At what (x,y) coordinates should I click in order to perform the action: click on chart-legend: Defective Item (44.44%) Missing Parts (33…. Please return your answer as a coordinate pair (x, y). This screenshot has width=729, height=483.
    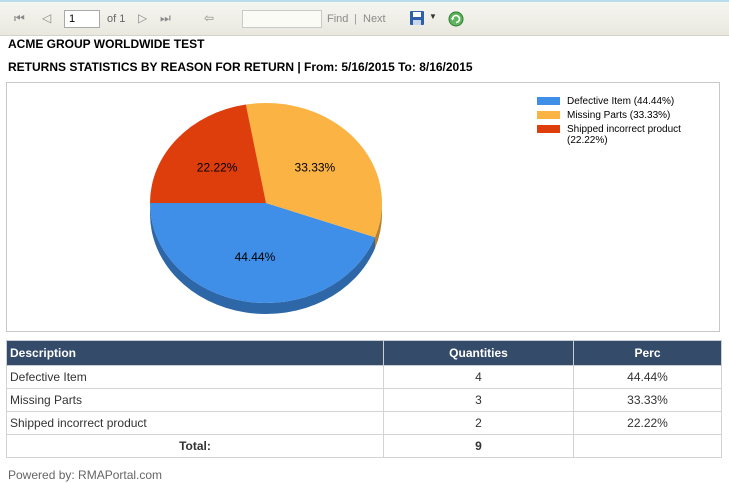
    Looking at the image, I should click on (629, 122).